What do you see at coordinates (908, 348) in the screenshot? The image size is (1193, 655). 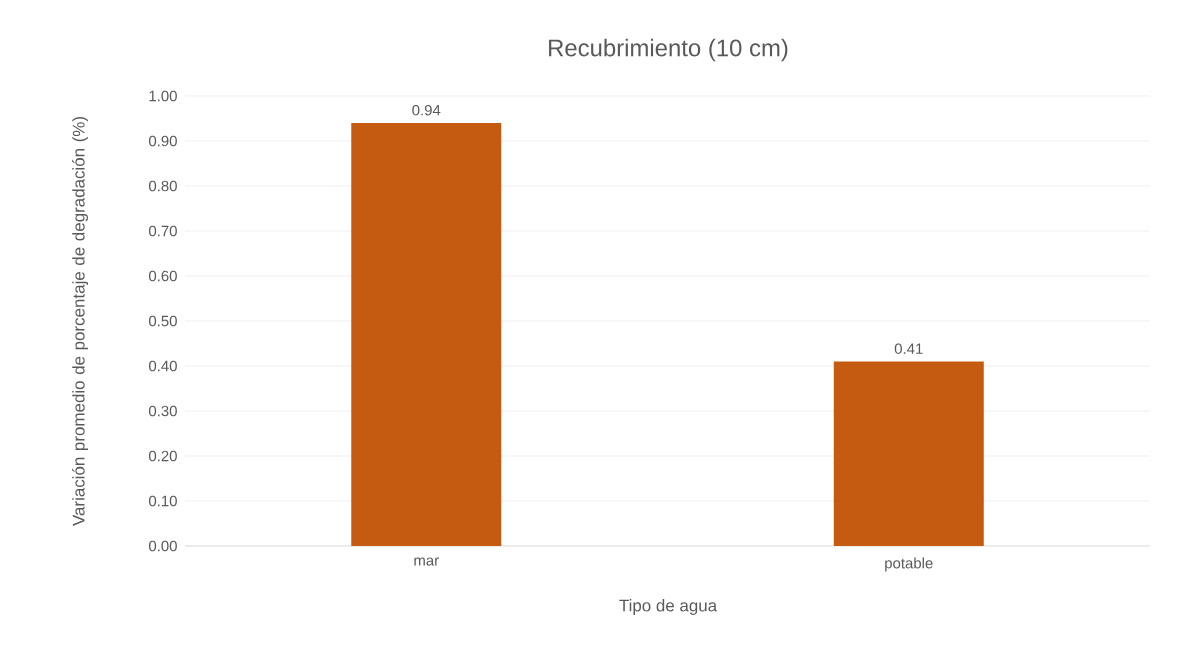 I see `data-label: 0.41` at bounding box center [908, 348].